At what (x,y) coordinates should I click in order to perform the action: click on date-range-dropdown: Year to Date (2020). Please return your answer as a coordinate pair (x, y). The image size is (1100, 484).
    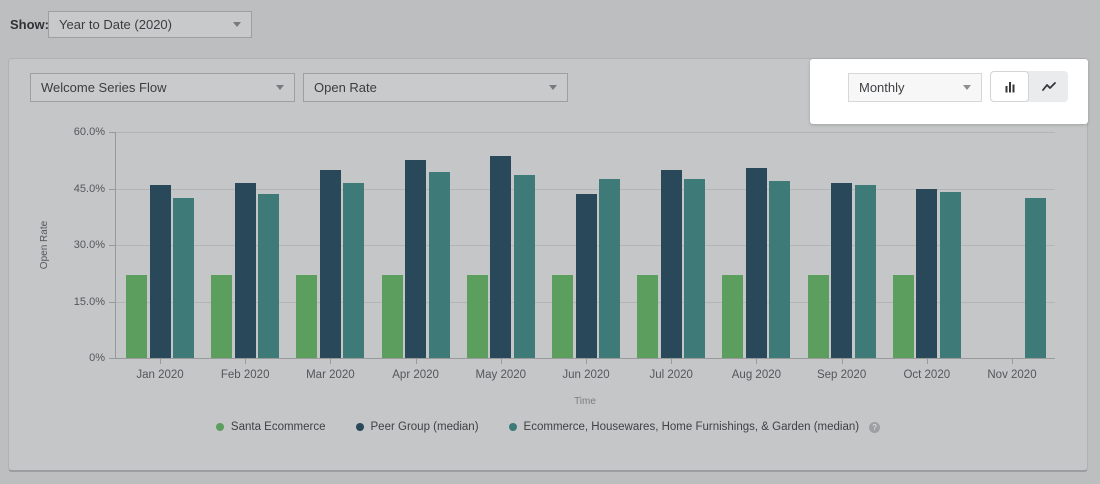
    Looking at the image, I should click on (150, 24).